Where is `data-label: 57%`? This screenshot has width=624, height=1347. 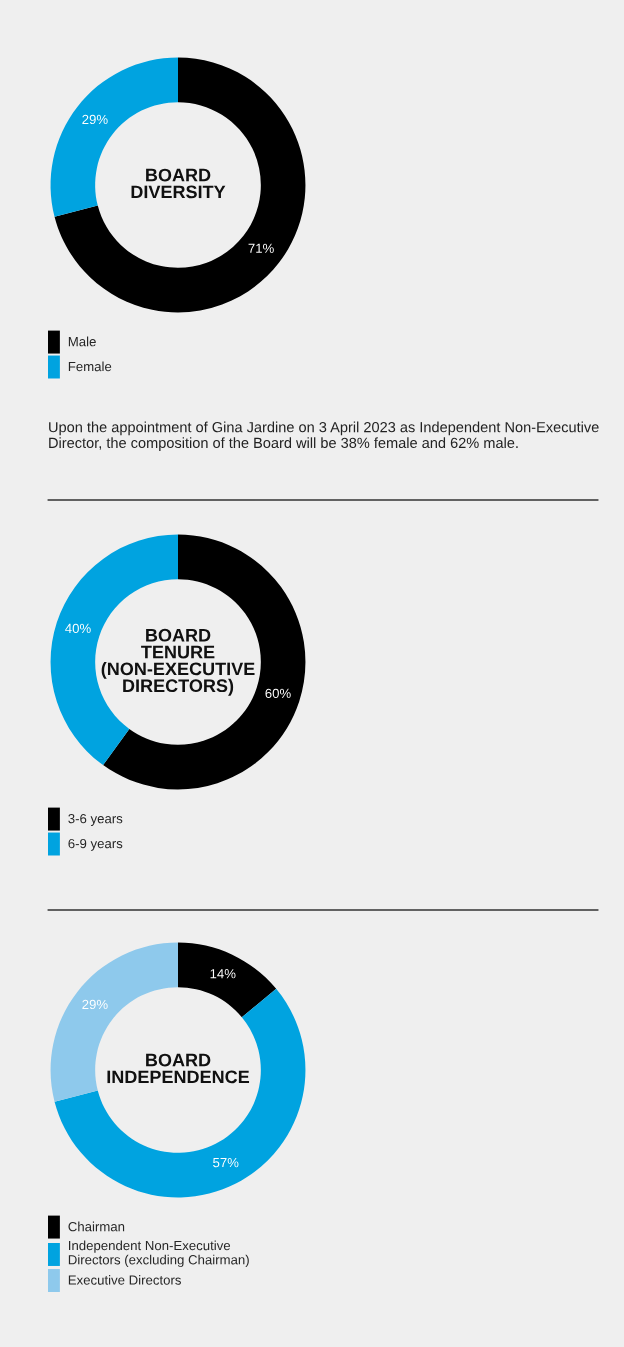
data-label: 57% is located at coordinates (226, 1162).